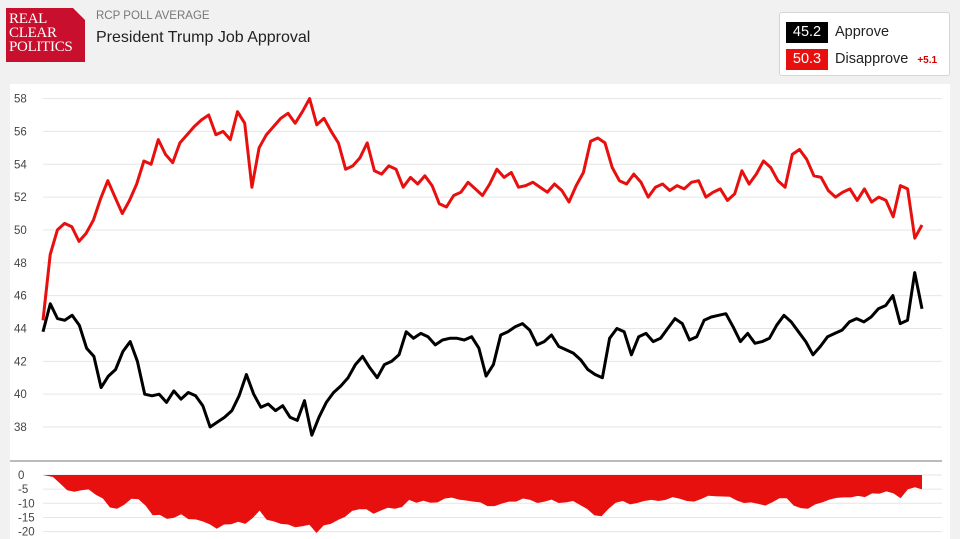  Describe the element at coordinates (20, 100) in the screenshot. I see `y-tick-label: 58` at that location.